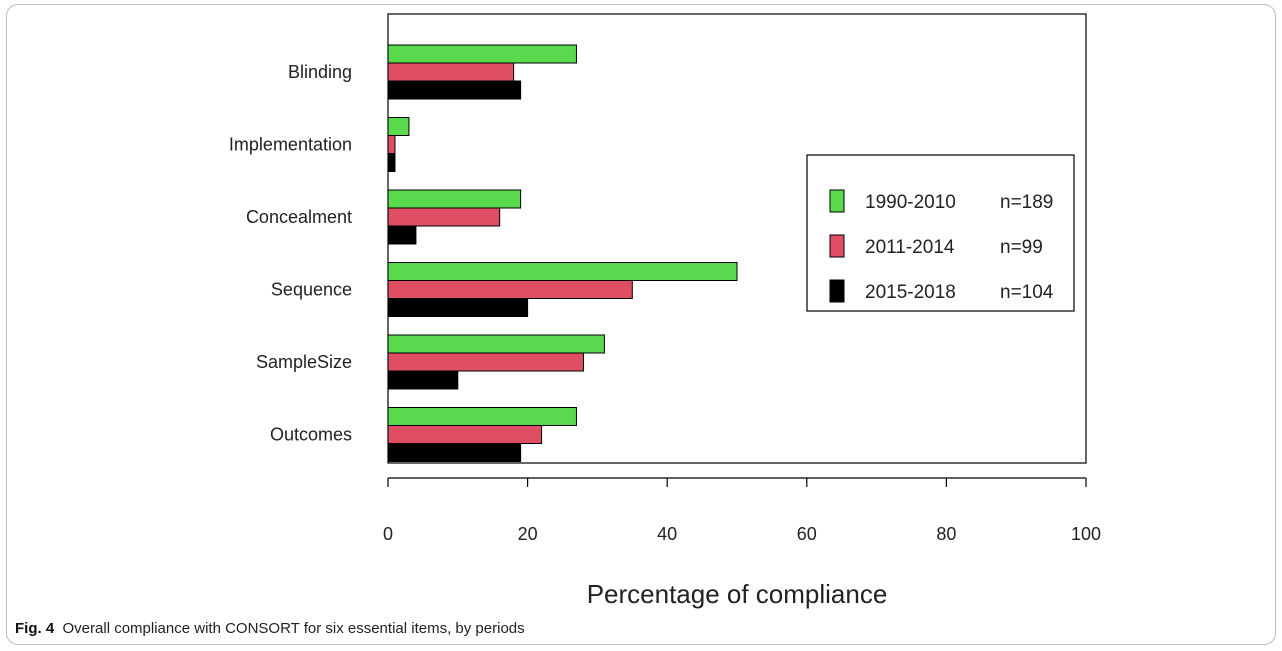  I want to click on bar-concealment-1990-2010, so click(454, 199).